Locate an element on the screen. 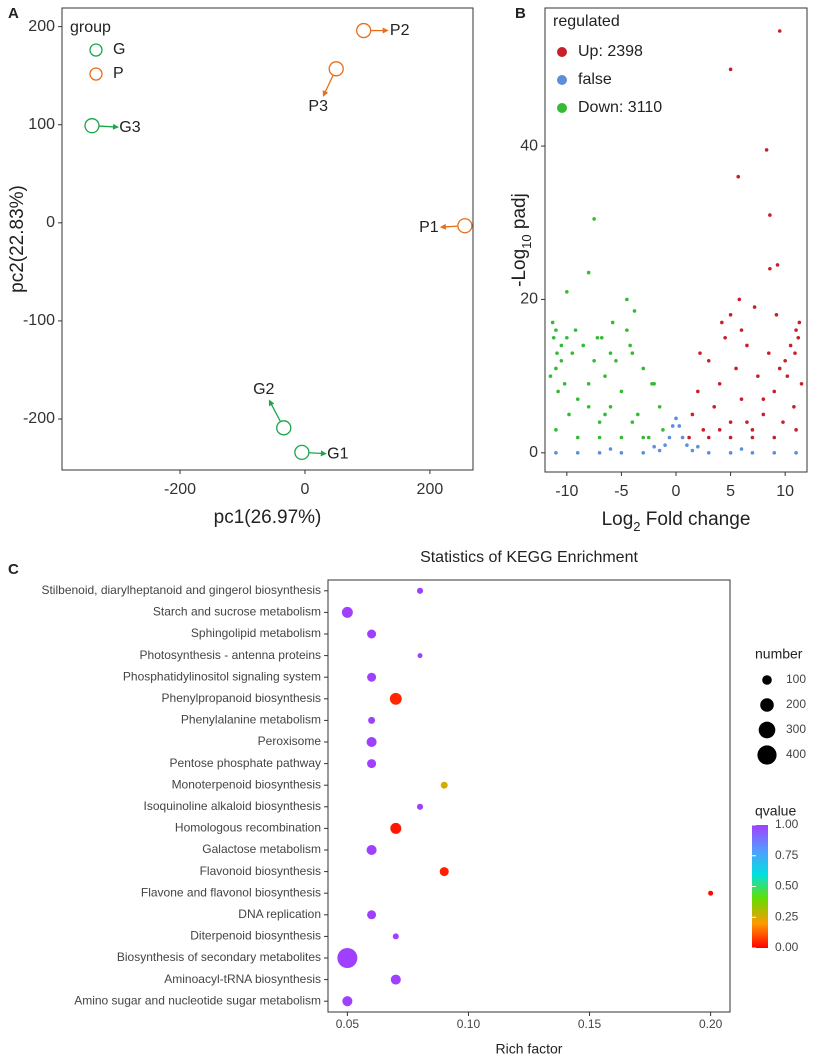 The width and height of the screenshot is (829, 1063). x-axis-label: pc1(26.97%) is located at coordinates (268, 517).